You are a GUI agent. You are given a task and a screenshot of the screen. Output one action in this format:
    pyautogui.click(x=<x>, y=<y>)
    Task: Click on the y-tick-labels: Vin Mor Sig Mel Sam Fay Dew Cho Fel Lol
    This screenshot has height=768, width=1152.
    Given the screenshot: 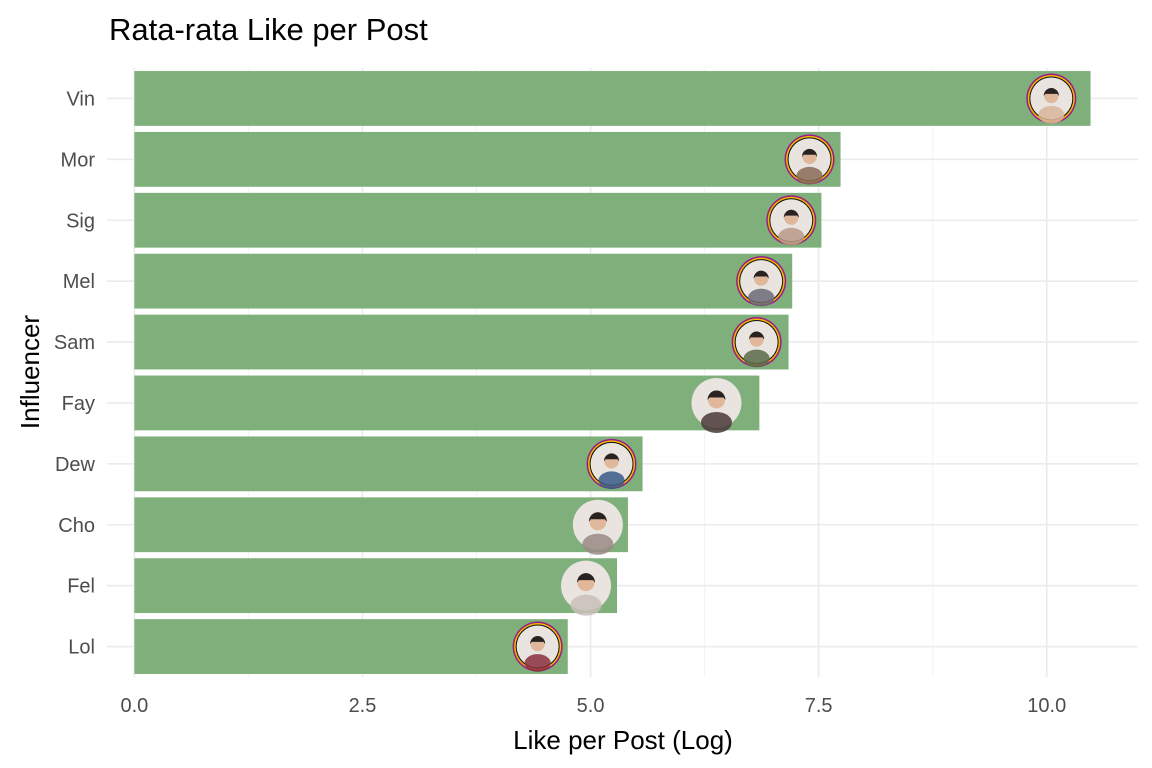 What is the action you would take?
    pyautogui.click(x=75, y=373)
    